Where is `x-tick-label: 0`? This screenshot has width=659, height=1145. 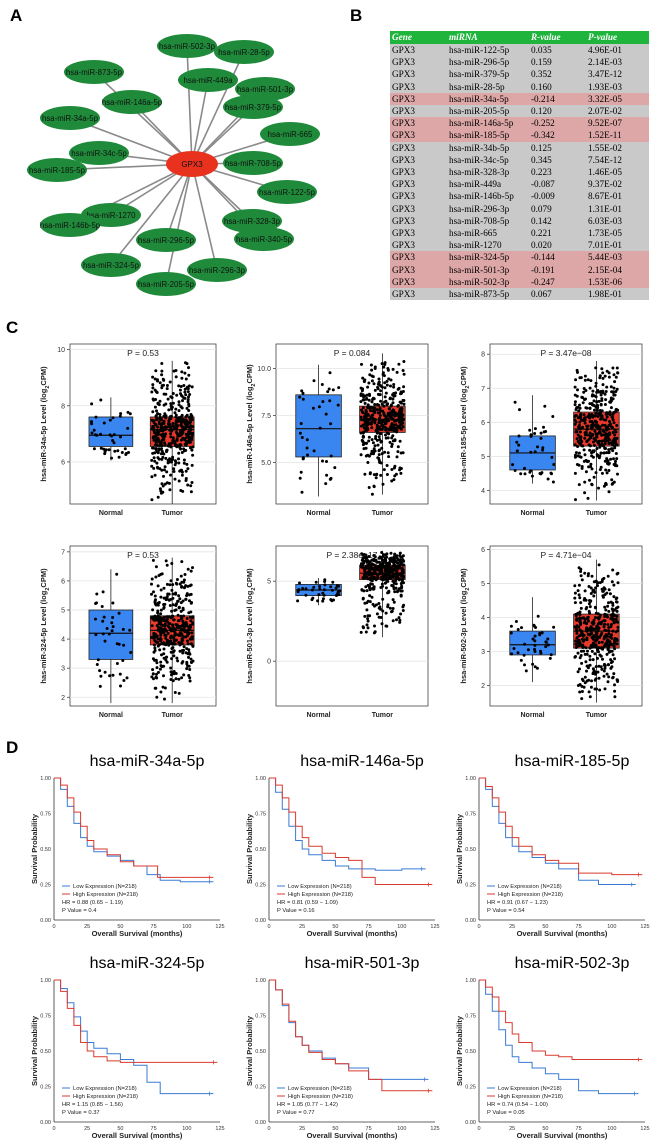
x-tick-label: 0 is located at coordinates (478, 1129).